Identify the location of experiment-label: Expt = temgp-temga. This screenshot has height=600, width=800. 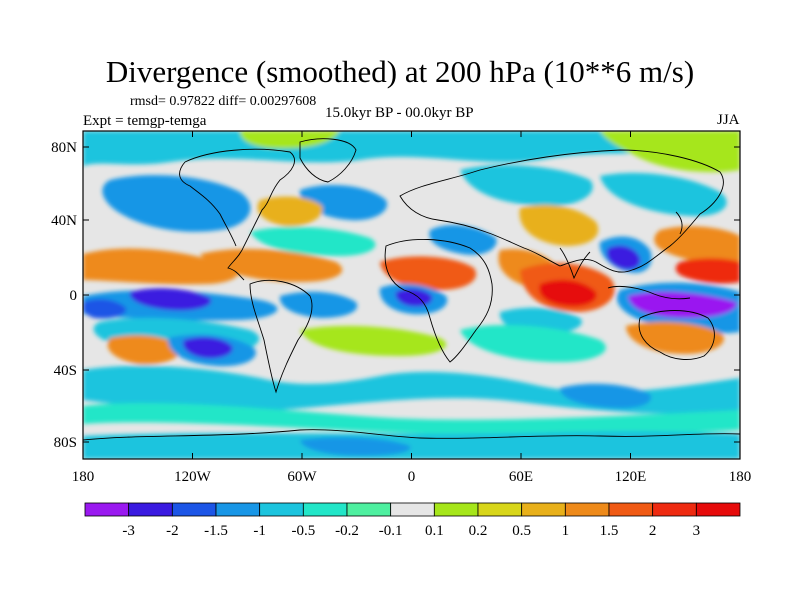
(145, 121).